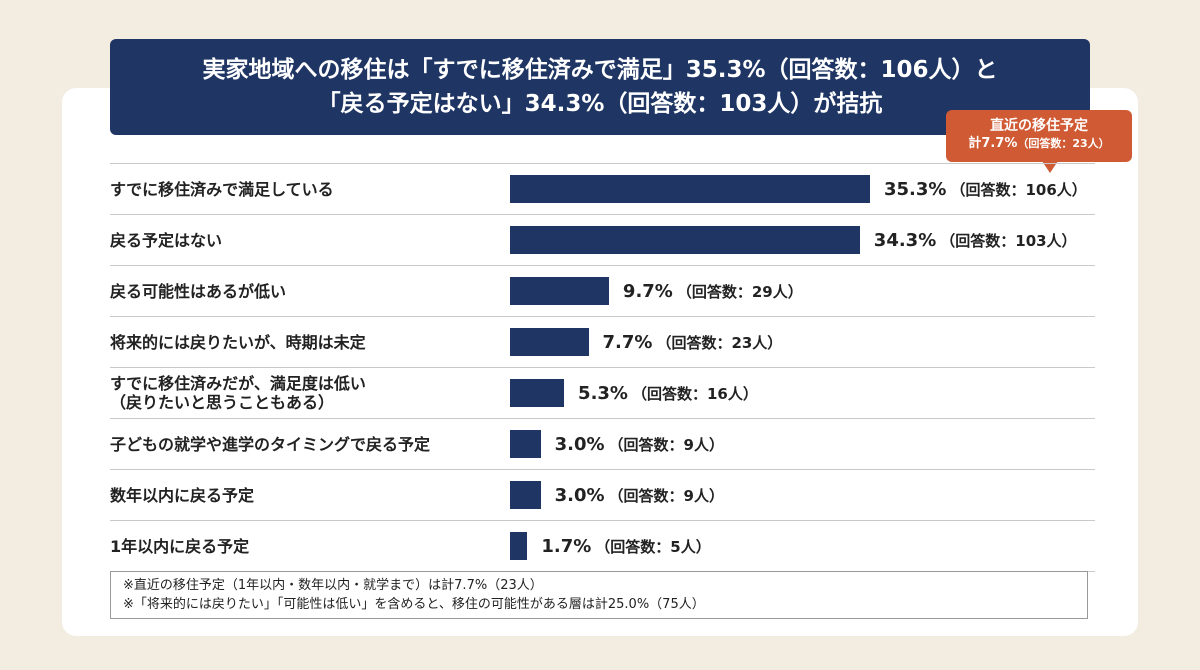 Image resolution: width=1200 pixels, height=670 pixels. What do you see at coordinates (1018, 189) in the screenshot?
I see `count-label: （回答数：106人）` at bounding box center [1018, 189].